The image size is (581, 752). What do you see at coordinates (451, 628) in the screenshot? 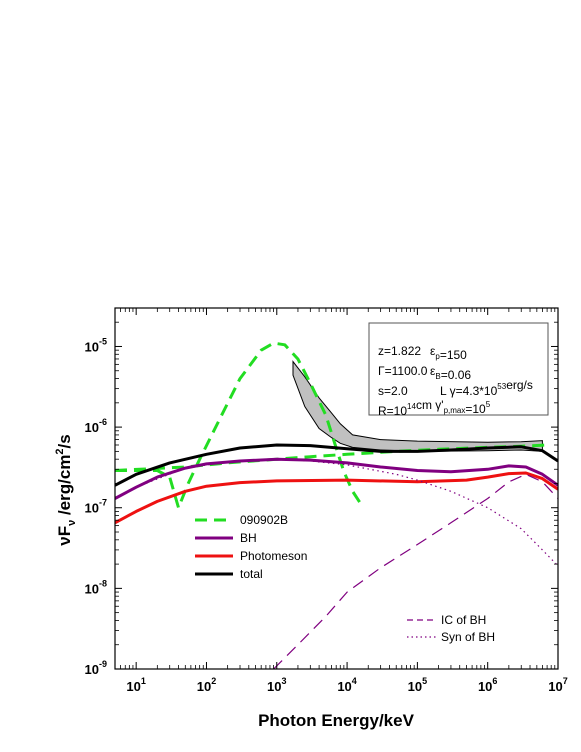
I see `legend-secondary: IC of BH Syn of BH` at bounding box center [451, 628].